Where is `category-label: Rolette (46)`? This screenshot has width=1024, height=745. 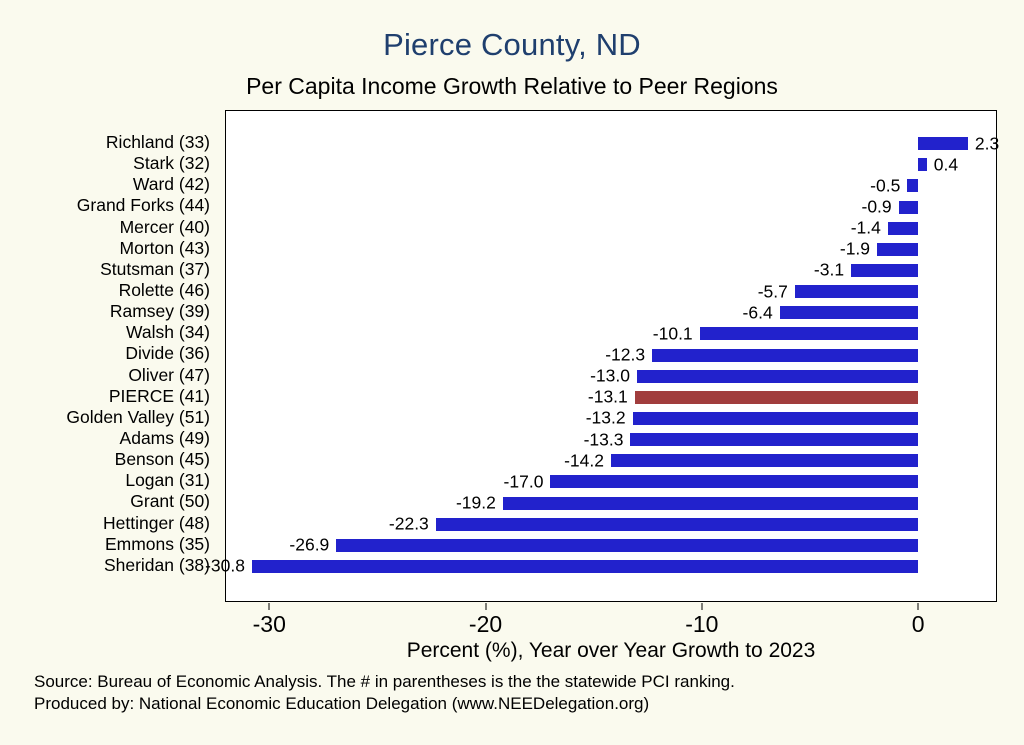
category-label: Rolette (46) is located at coordinates (164, 290).